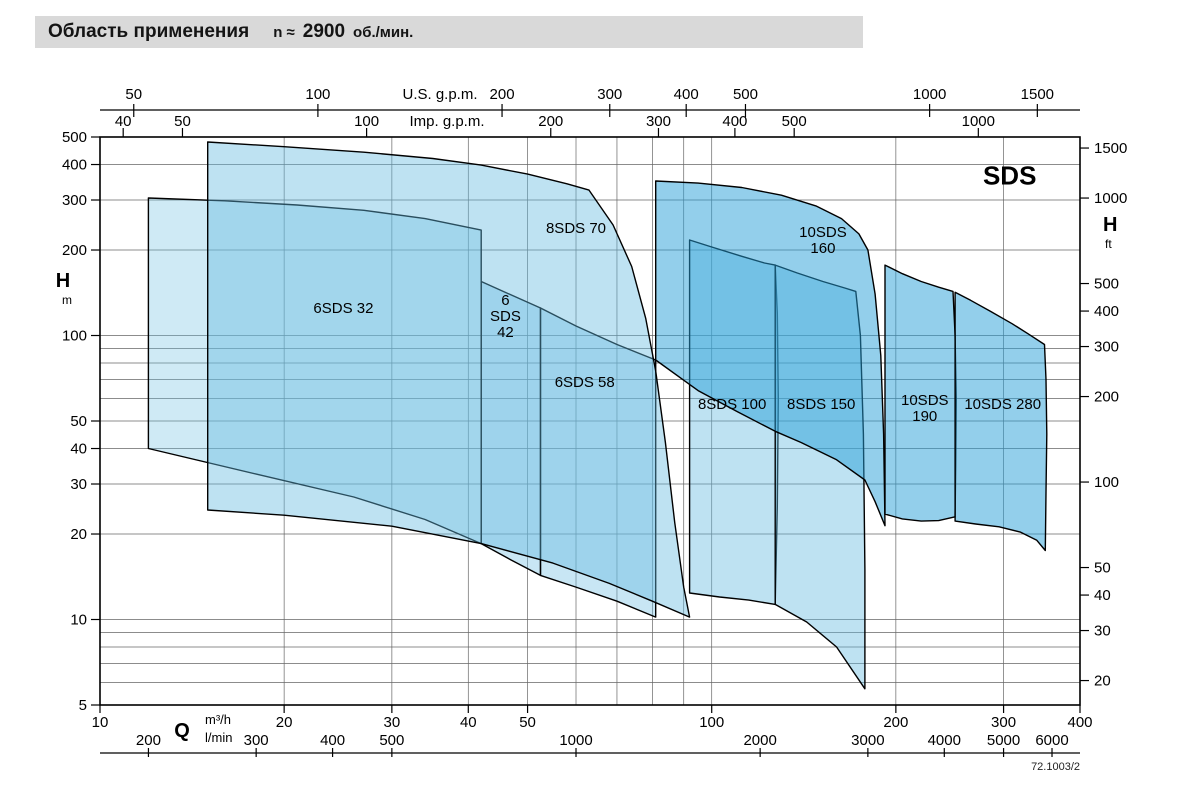  I want to click on imp-gpm-tick-label: 500, so click(794, 121).